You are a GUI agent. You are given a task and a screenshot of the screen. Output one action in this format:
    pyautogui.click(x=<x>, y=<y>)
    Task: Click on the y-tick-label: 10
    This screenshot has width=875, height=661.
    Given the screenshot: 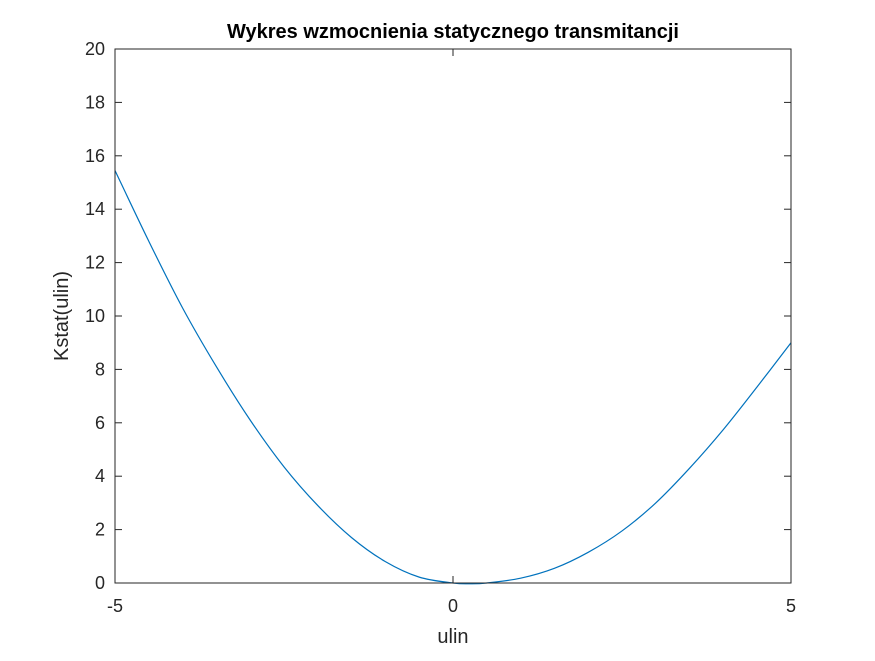 What is the action you would take?
    pyautogui.click(x=95, y=316)
    